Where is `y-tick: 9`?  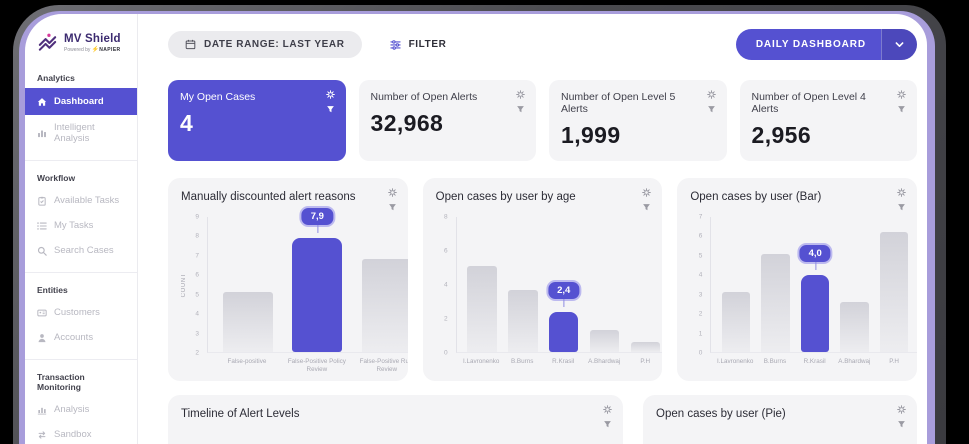 y-tick: 9 is located at coordinates (197, 217).